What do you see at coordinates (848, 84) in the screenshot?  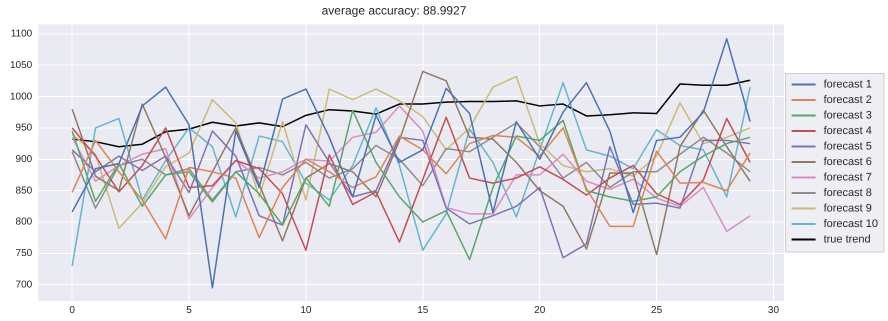 I see `legend-label: forecast 1` at bounding box center [848, 84].